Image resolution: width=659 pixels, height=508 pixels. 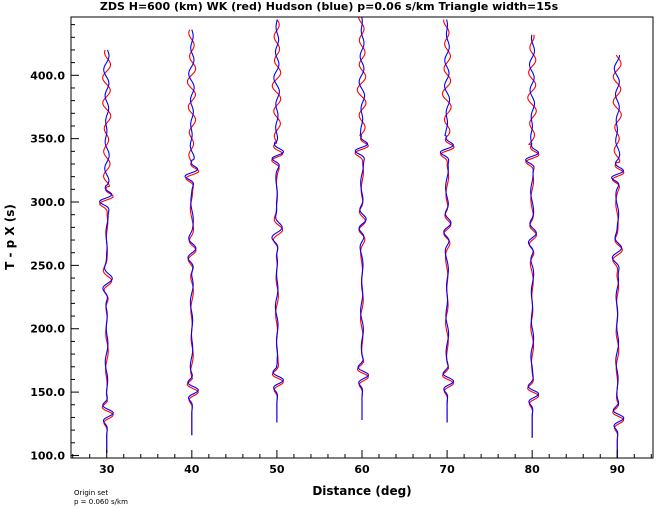 What do you see at coordinates (47, 139) in the screenshot?
I see `y-tick-label-350.0: 350.0` at bounding box center [47, 139].